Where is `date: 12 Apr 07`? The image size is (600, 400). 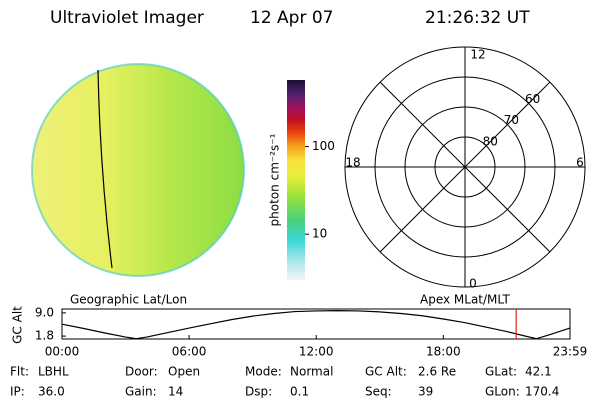 date: 12 Apr 07 is located at coordinates (291, 18).